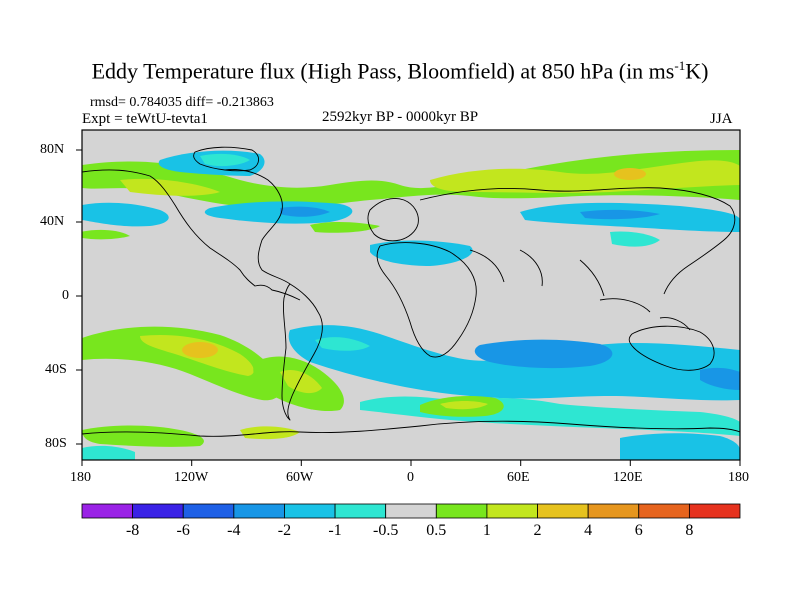  What do you see at coordinates (518, 477) in the screenshot?
I see `lon-tick-60e: 60E` at bounding box center [518, 477].